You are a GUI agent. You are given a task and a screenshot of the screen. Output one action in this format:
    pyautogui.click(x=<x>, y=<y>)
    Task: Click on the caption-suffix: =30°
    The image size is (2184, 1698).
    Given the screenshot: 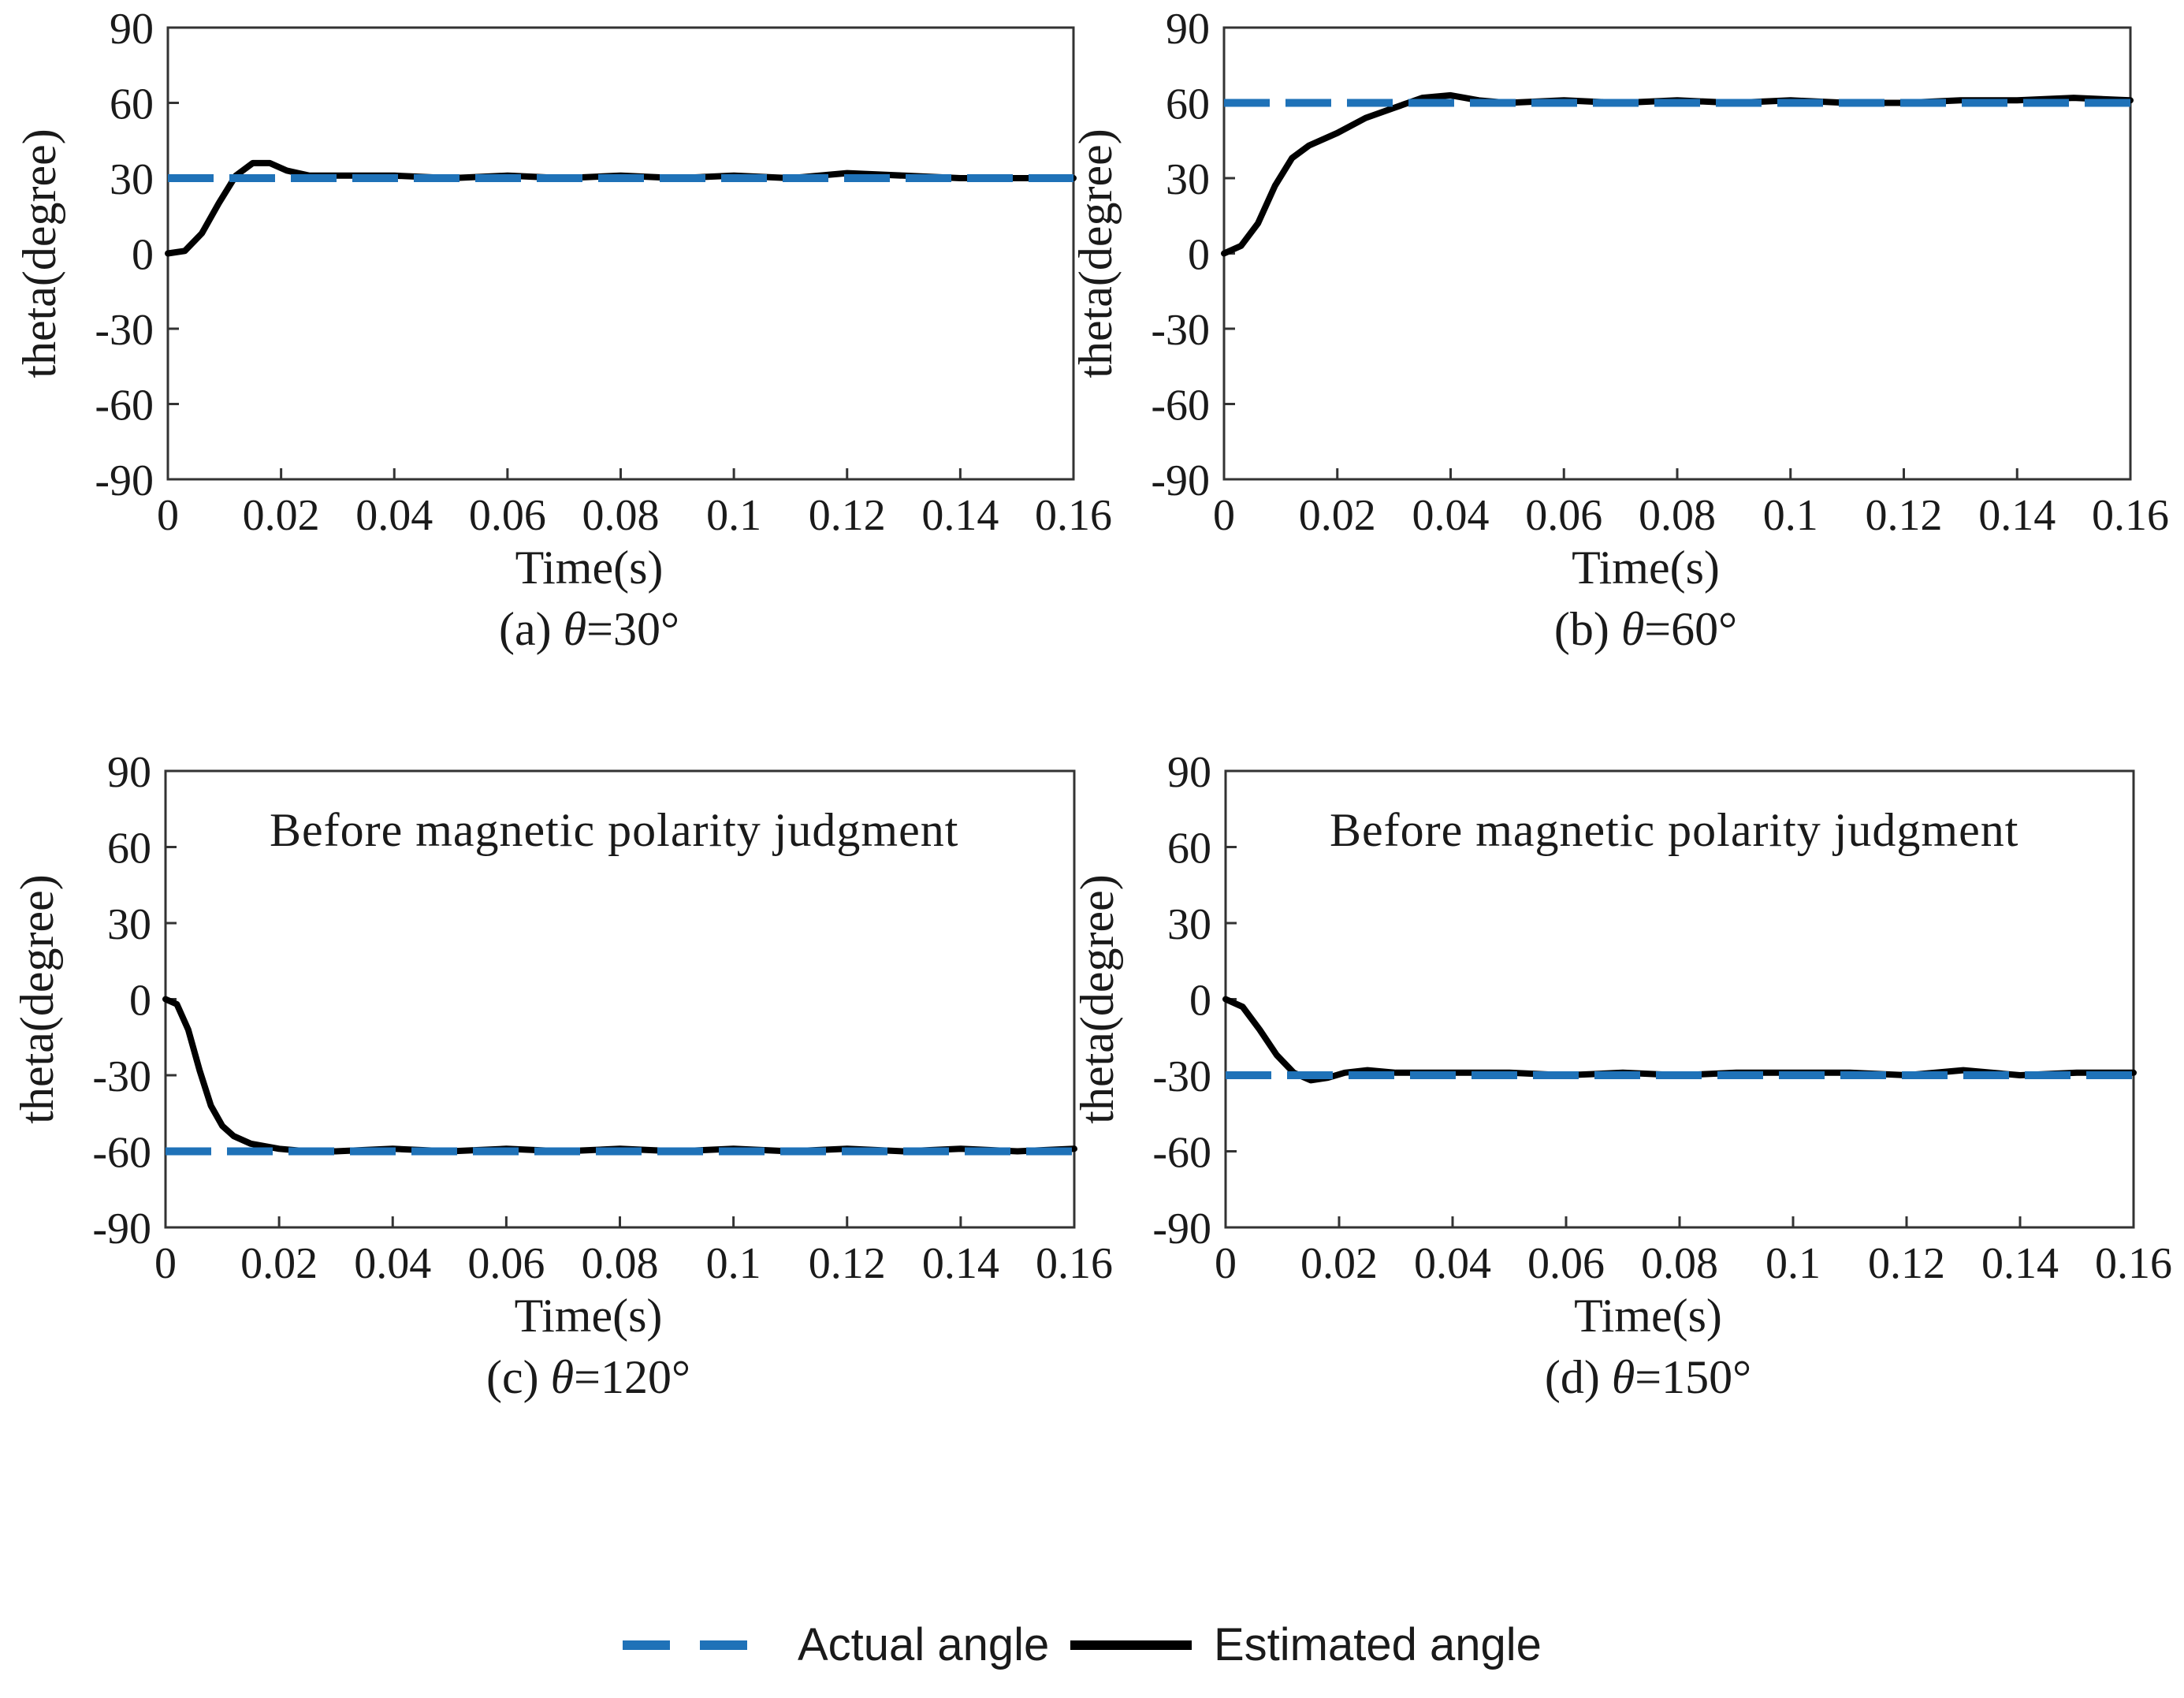 What is the action you would take?
    pyautogui.click(x=632, y=629)
    